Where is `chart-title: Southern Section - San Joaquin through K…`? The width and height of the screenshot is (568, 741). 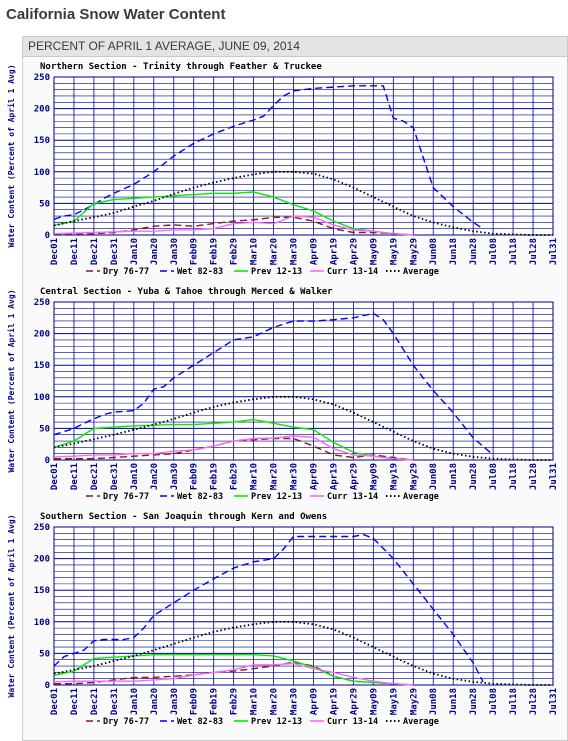 chart-title: Southern Section - San Joaquin through K… is located at coordinates (183, 516).